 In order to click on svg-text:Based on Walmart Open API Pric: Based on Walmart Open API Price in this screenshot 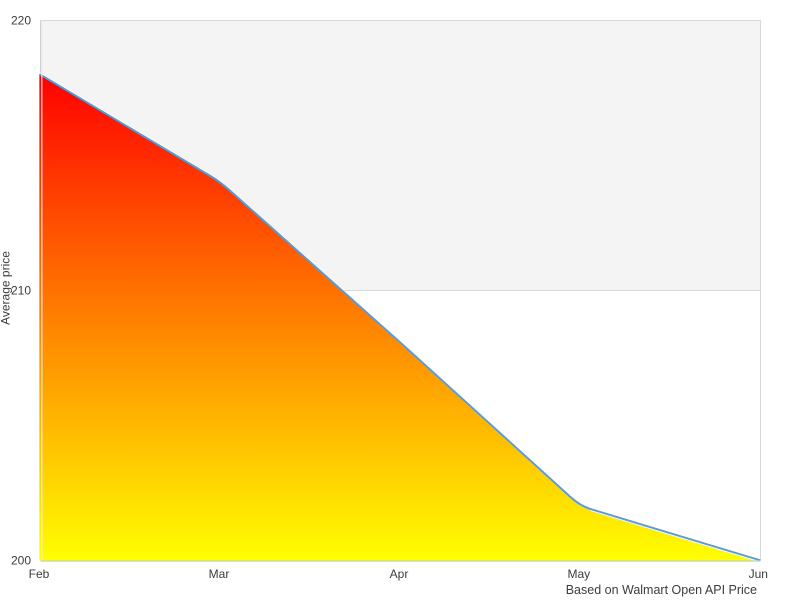, I will do `click(661, 590)`.